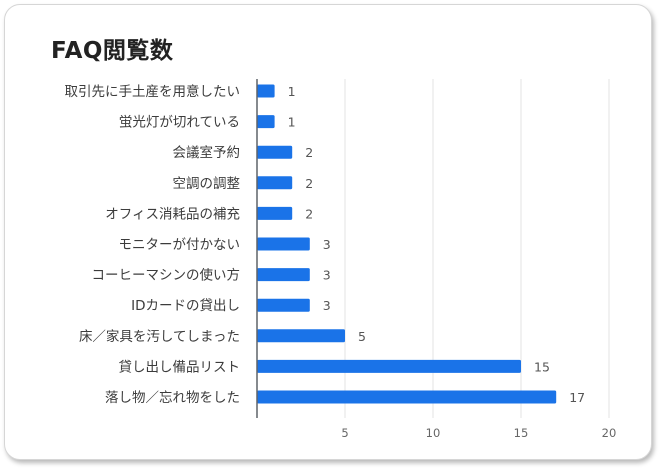  Describe the element at coordinates (159, 336) in the screenshot. I see `category-label: 床／家具を汚してしまった` at that location.